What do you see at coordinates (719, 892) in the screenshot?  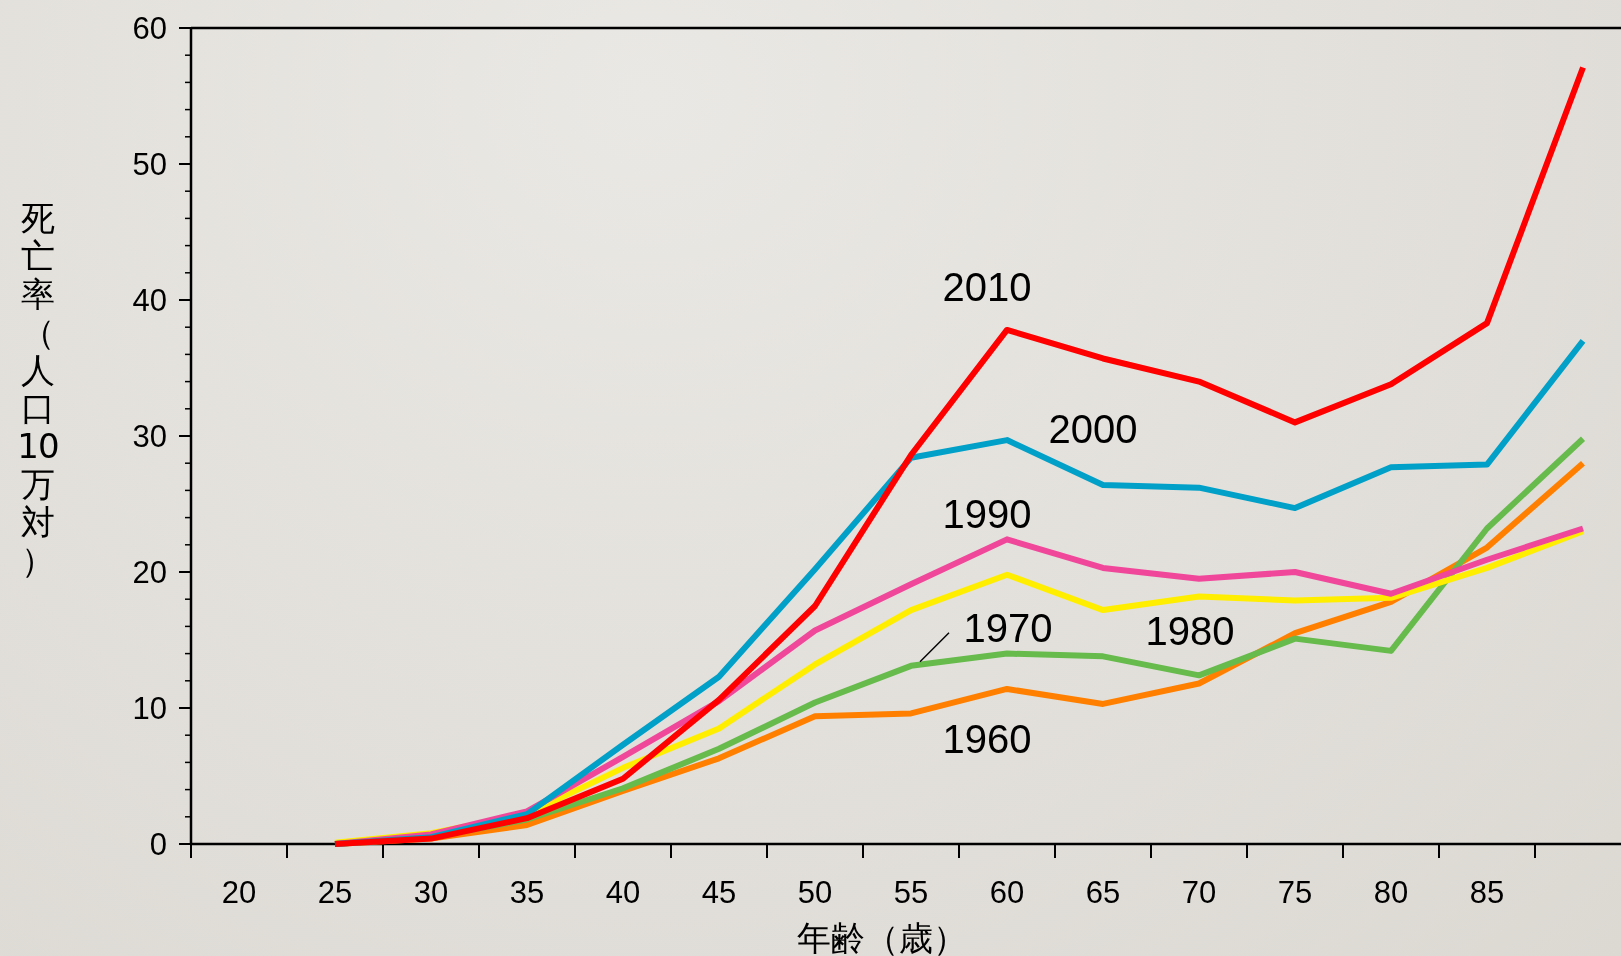 I see `x-tick-label: 45` at bounding box center [719, 892].